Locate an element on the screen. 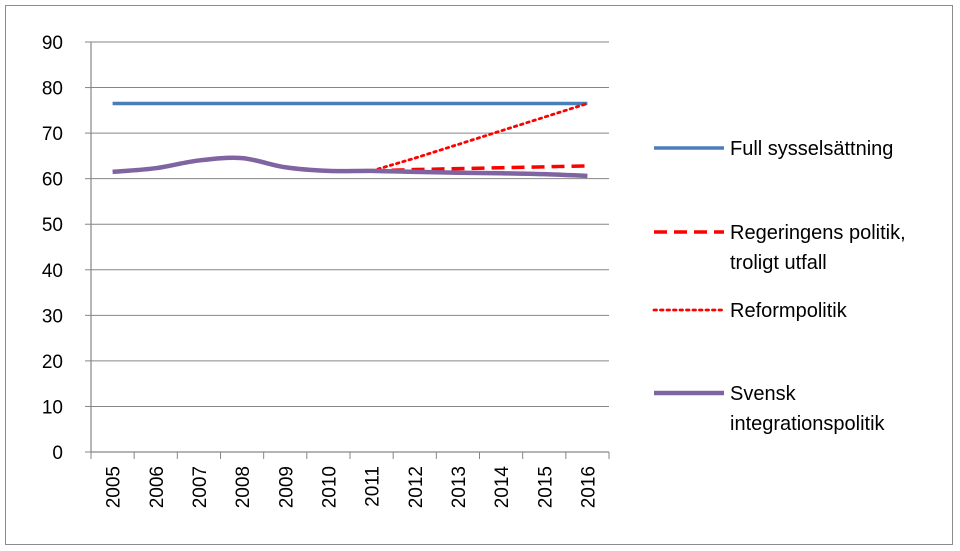 This screenshot has width=960, height=551. x-tick-label: 2013 is located at coordinates (459, 487).